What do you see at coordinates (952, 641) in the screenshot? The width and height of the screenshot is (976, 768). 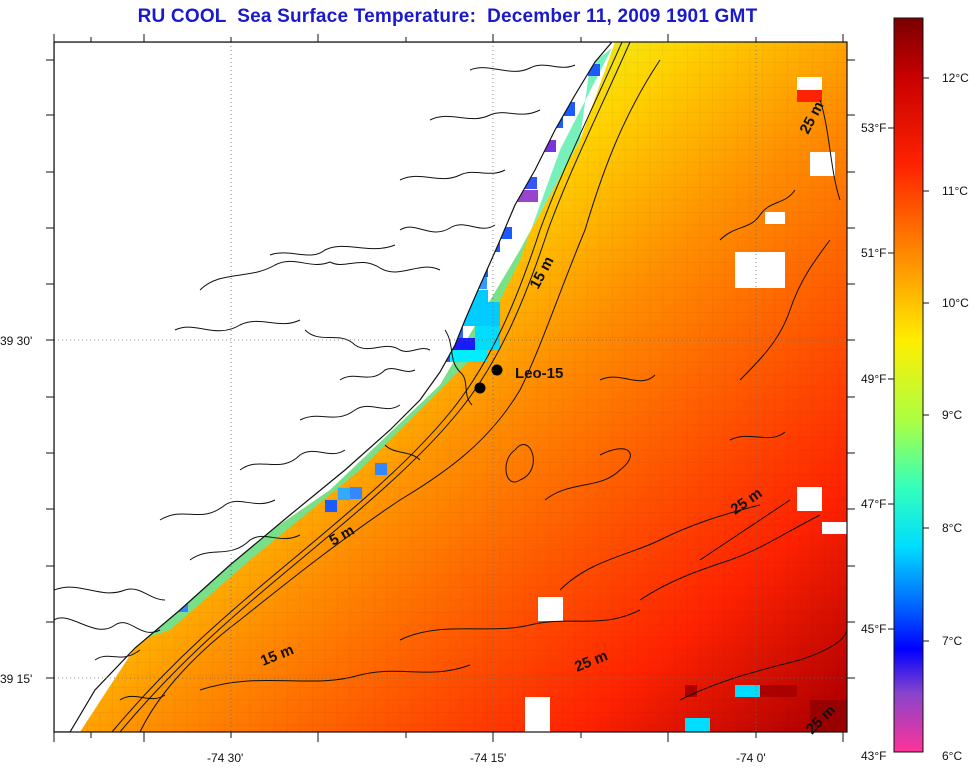 I see `celsius-label: 7°C` at bounding box center [952, 641].